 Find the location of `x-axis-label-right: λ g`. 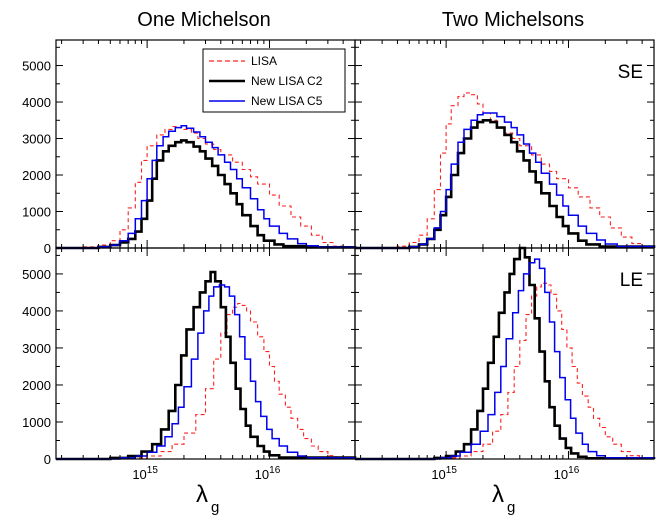

x-axis-label-right: λ g is located at coordinates (503, 498).